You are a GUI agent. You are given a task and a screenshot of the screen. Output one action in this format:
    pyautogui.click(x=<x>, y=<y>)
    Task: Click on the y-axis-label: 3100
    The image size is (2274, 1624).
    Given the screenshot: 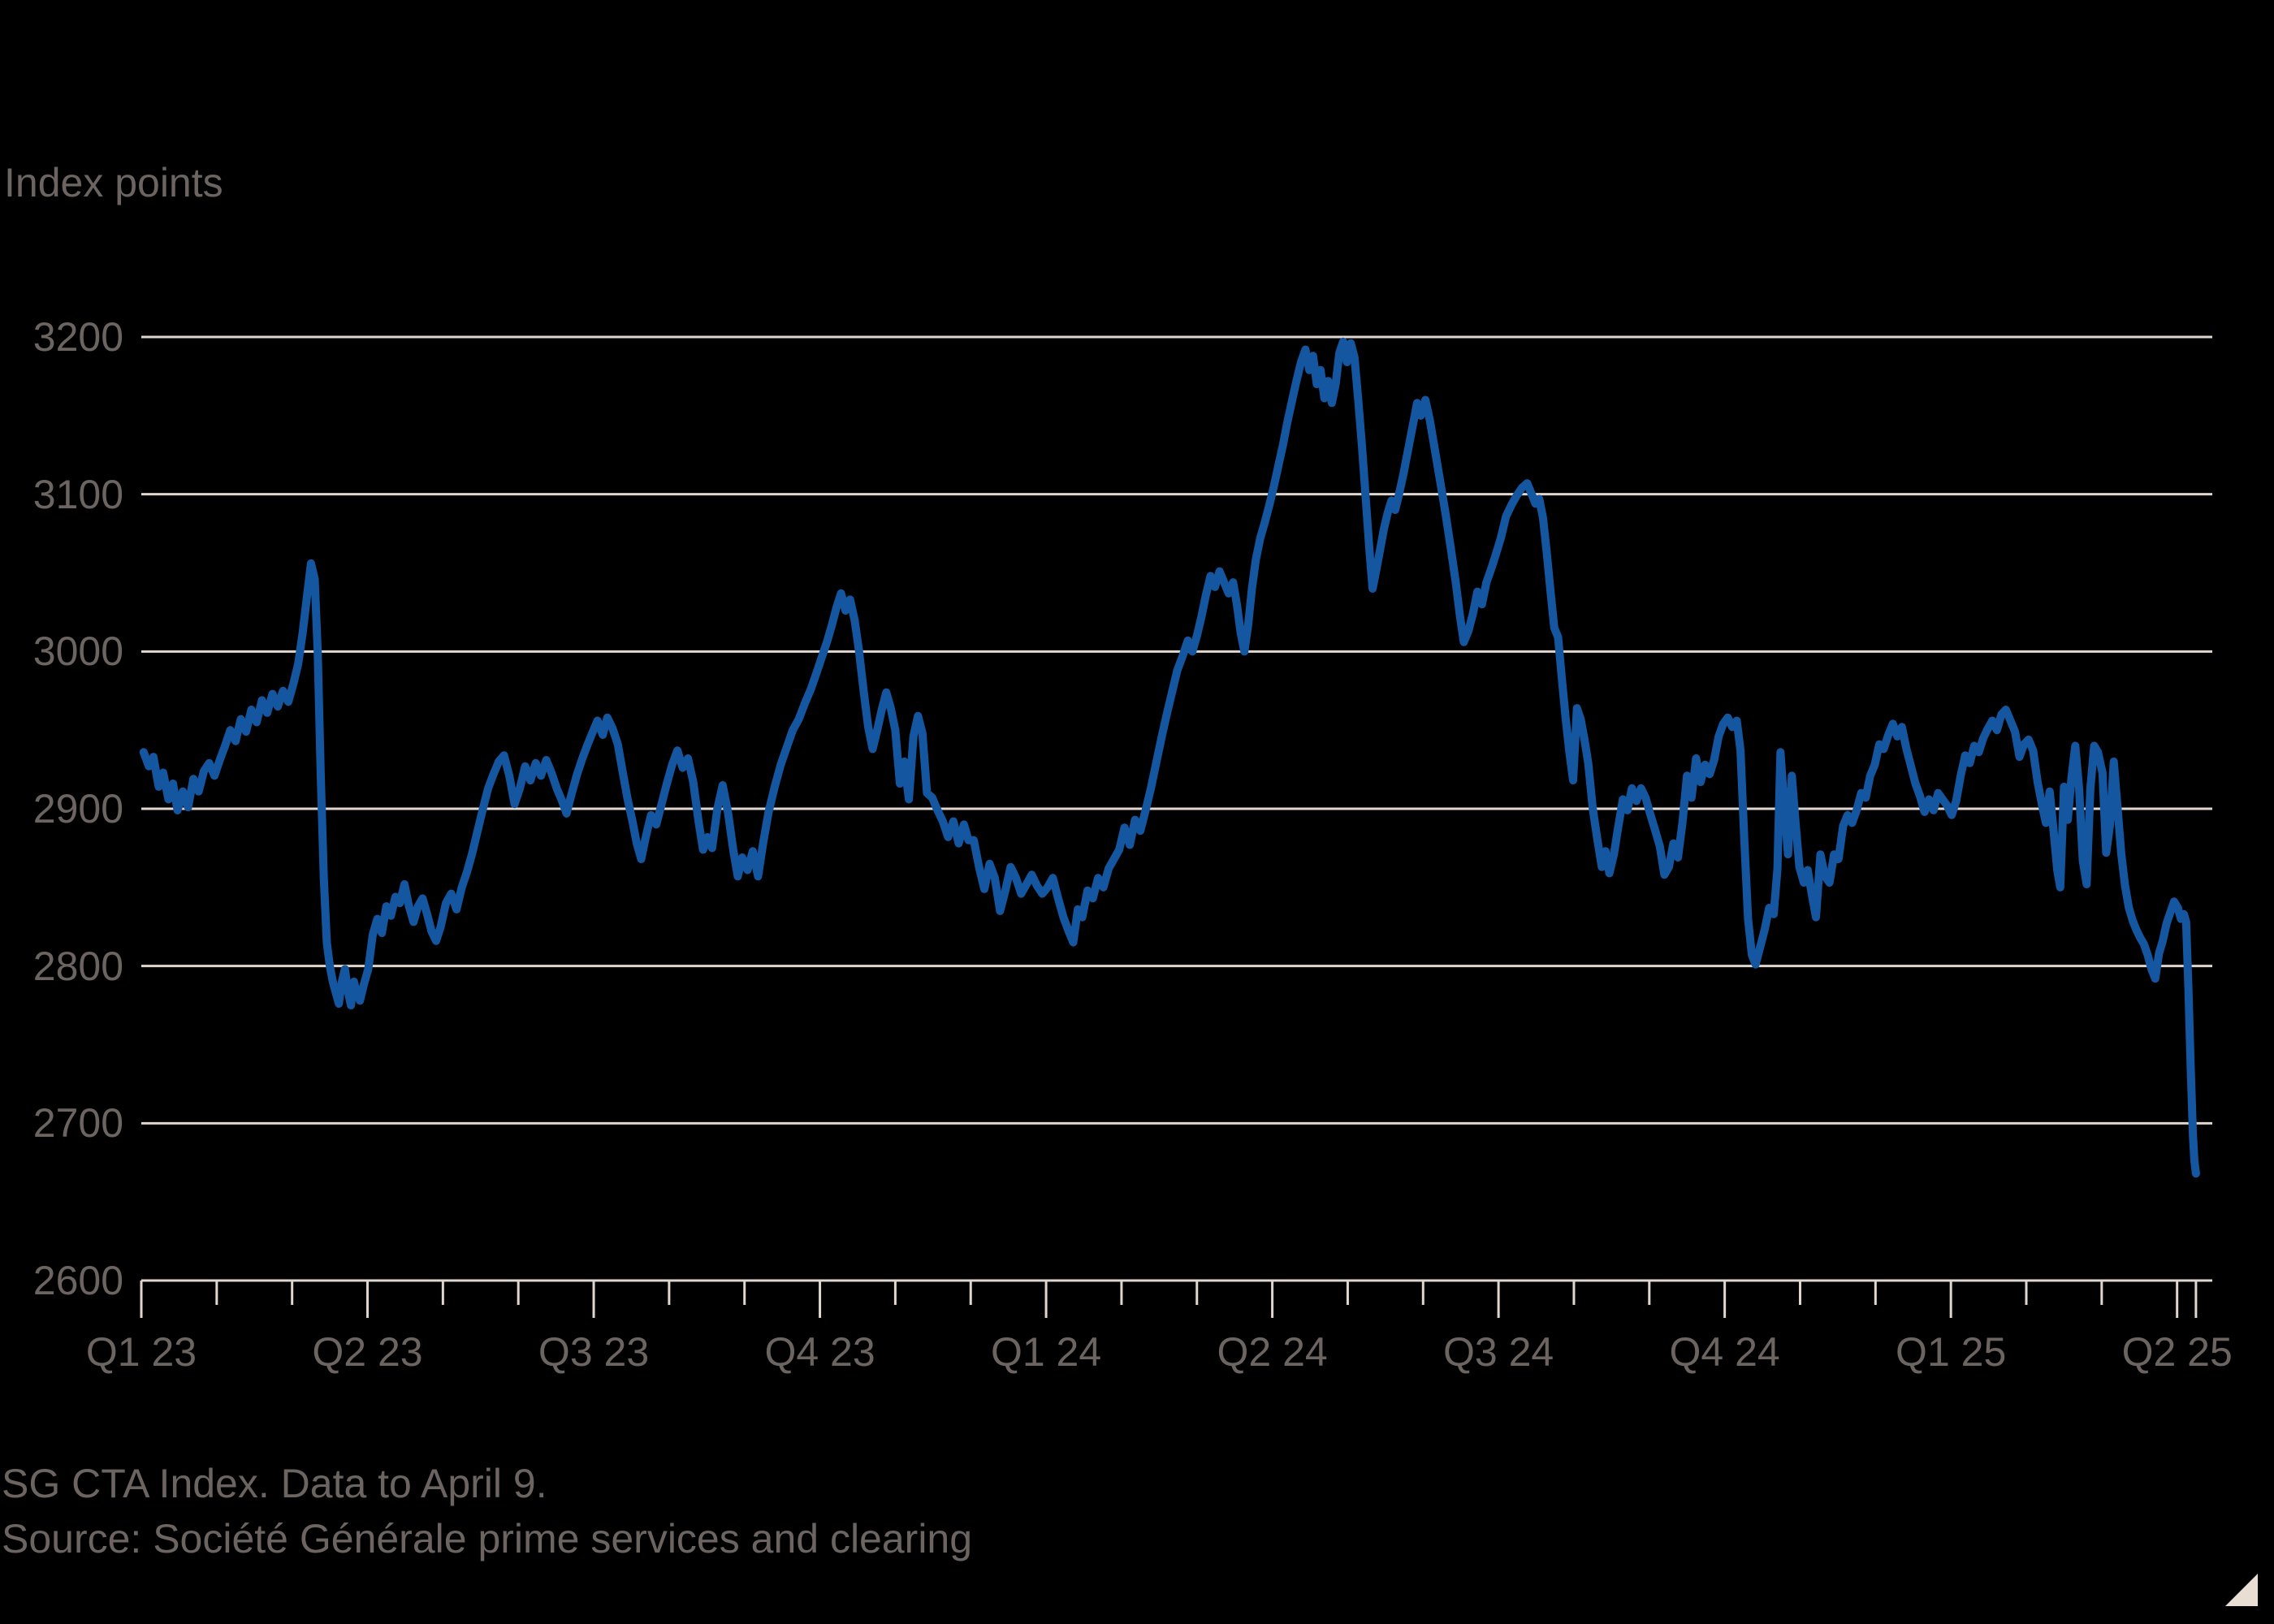 What is the action you would take?
    pyautogui.click(x=77, y=494)
    